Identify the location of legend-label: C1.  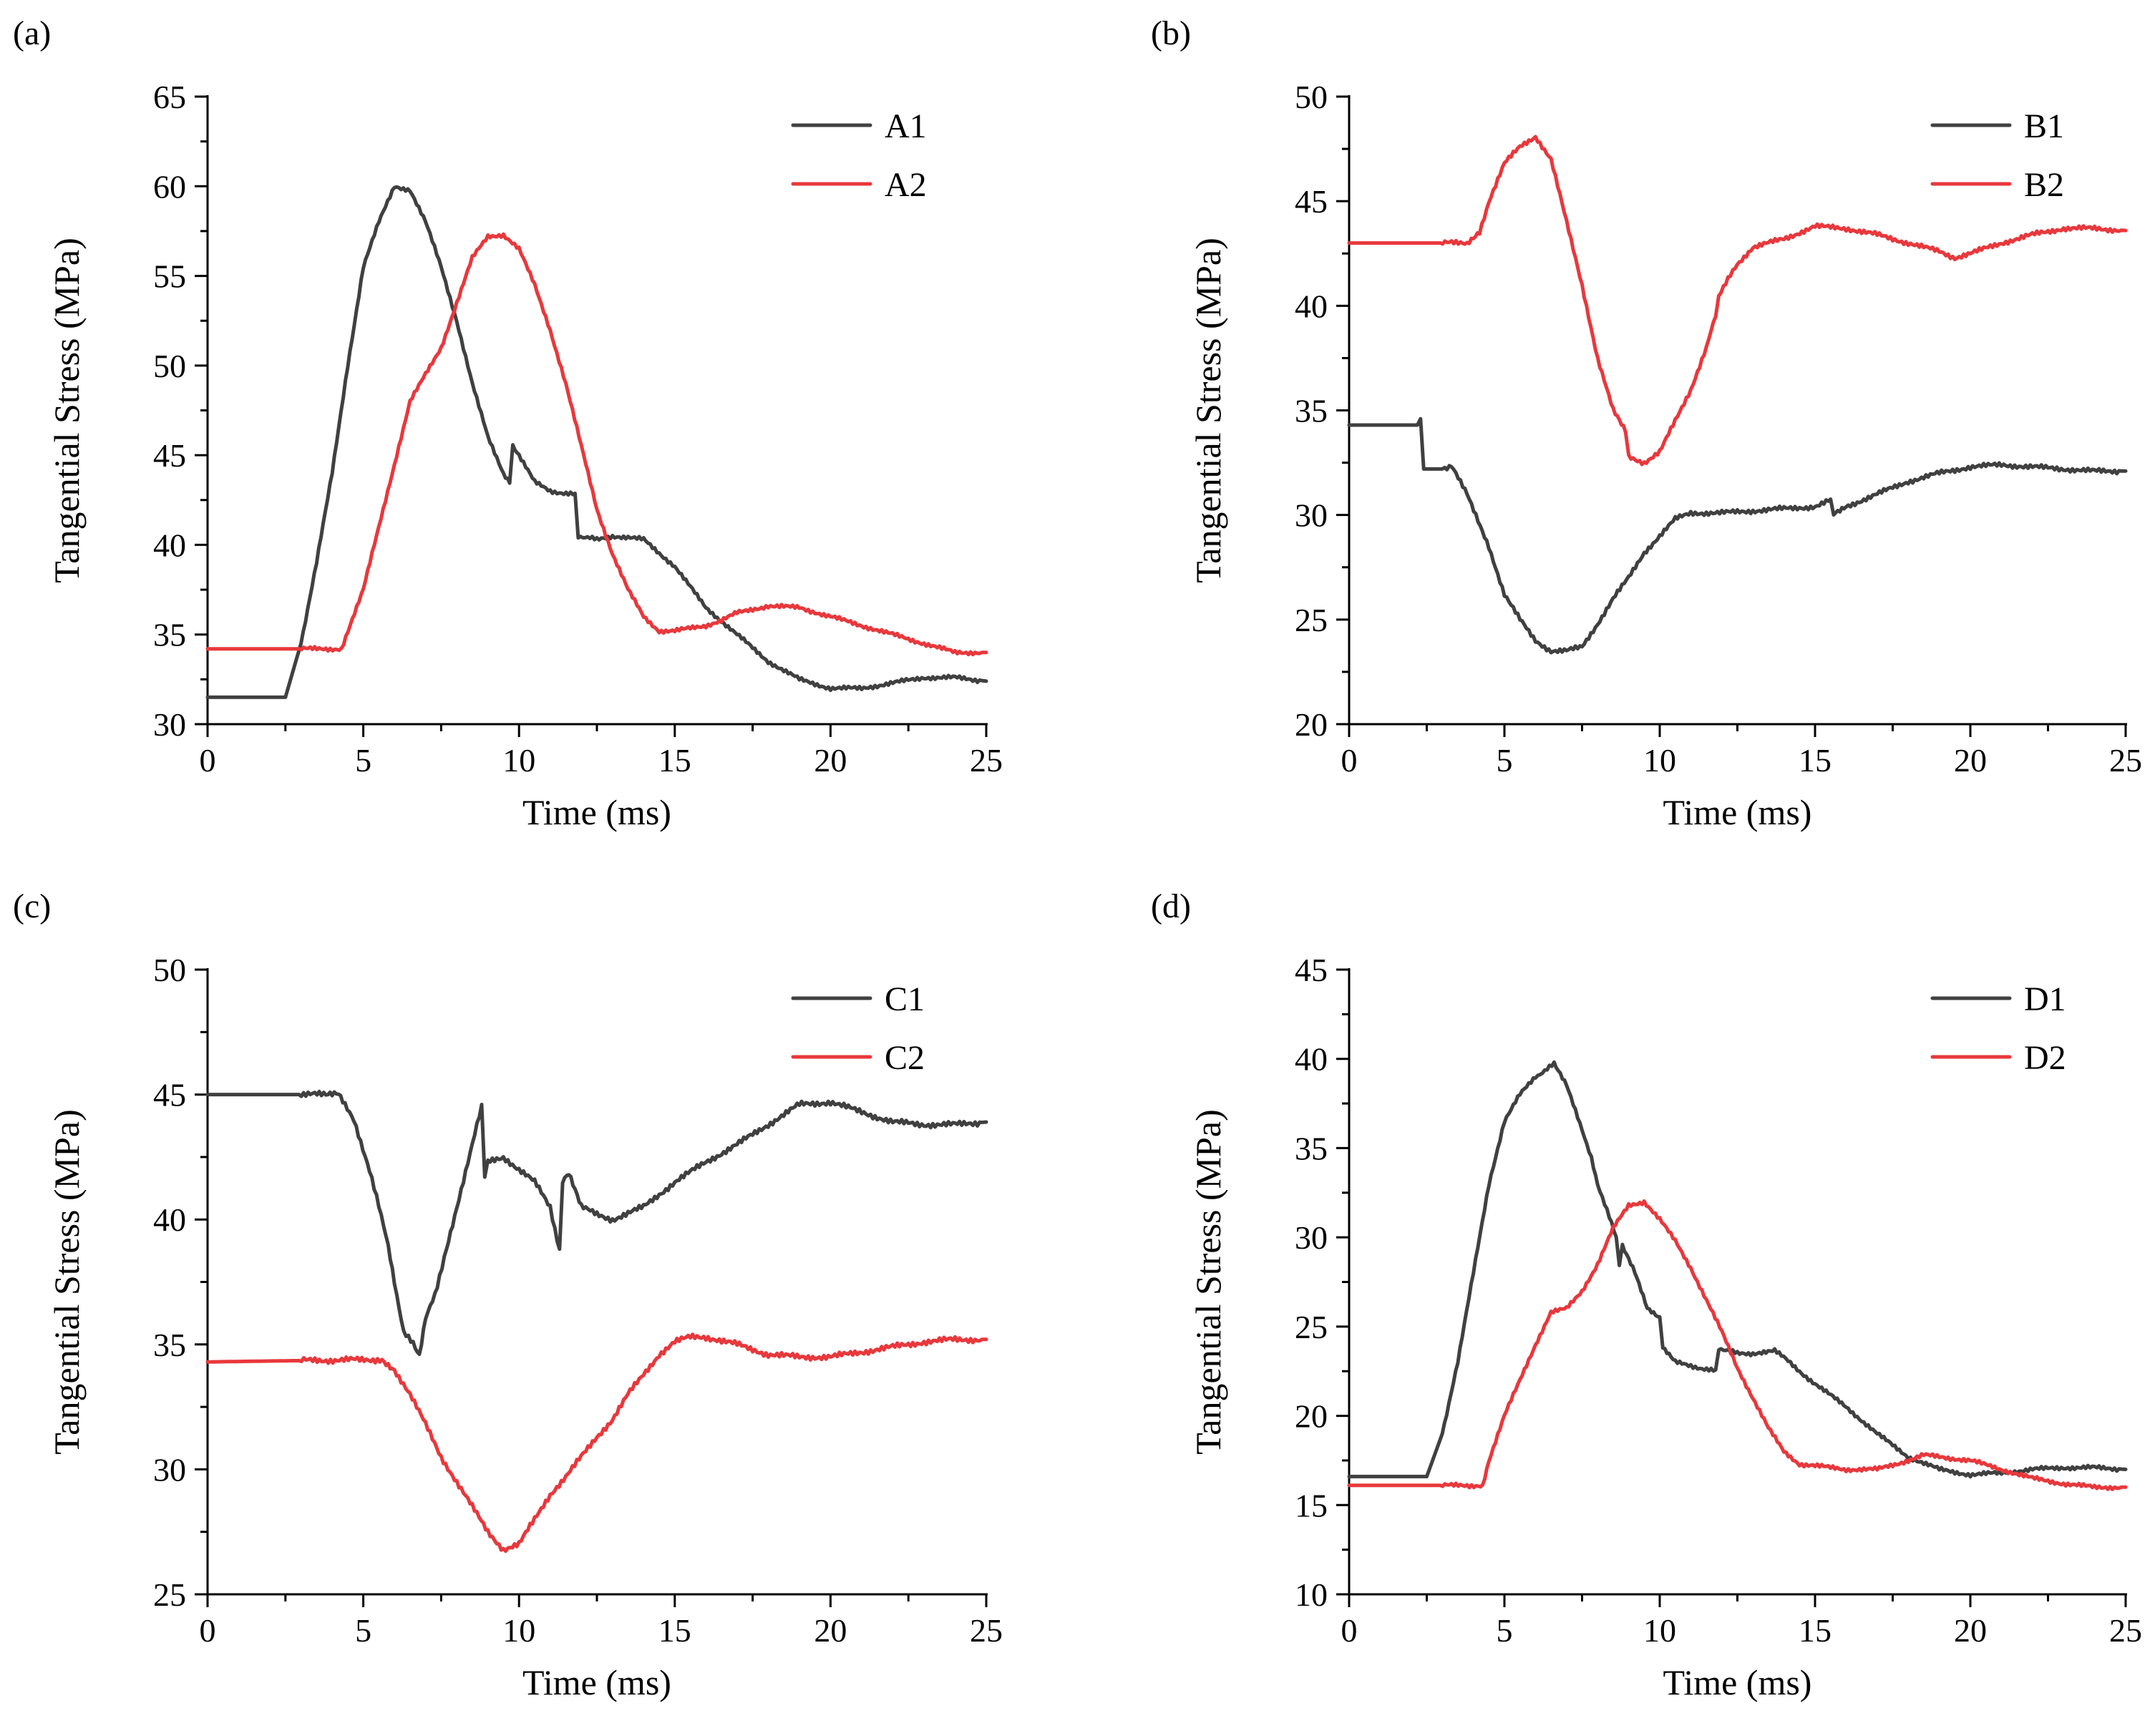
(905, 999).